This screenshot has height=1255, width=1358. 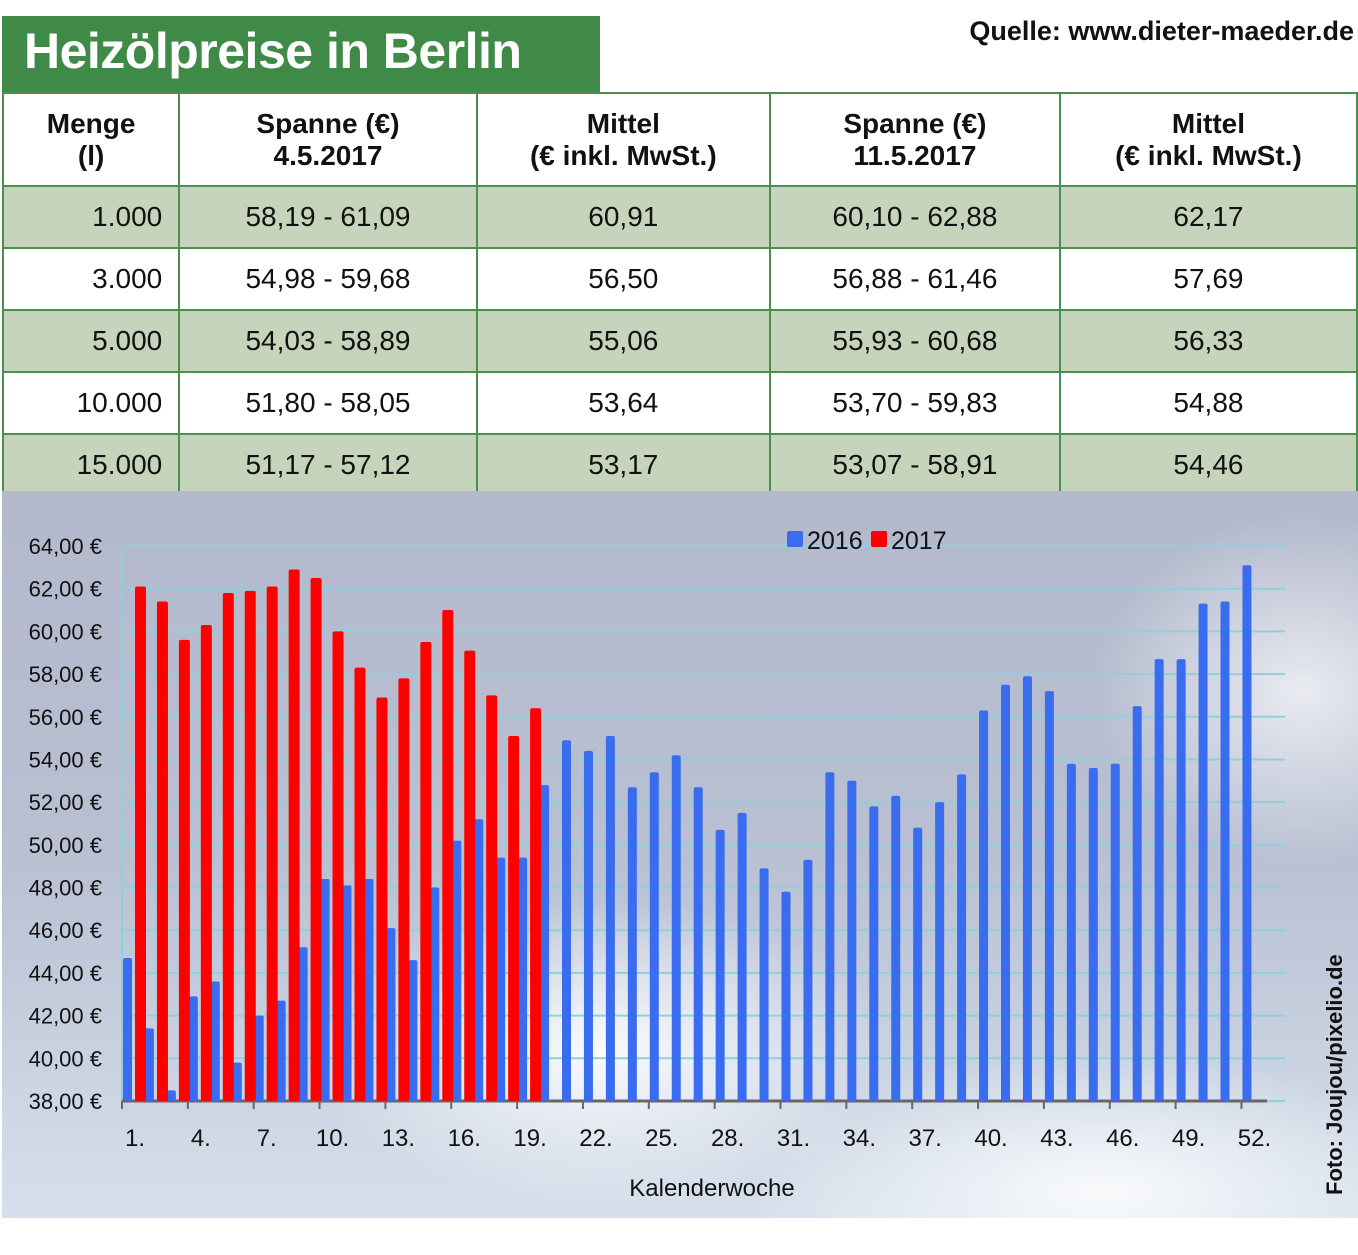 What do you see at coordinates (1056, 1138) in the screenshot?
I see `x-tick-label: 43.` at bounding box center [1056, 1138].